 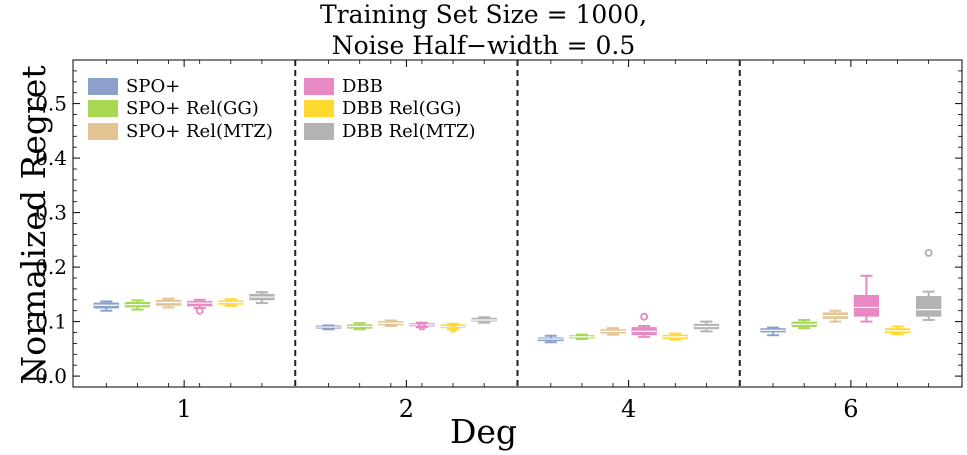 What do you see at coordinates (51, 376) in the screenshot?
I see `y-tick-label: 0.0` at bounding box center [51, 376].